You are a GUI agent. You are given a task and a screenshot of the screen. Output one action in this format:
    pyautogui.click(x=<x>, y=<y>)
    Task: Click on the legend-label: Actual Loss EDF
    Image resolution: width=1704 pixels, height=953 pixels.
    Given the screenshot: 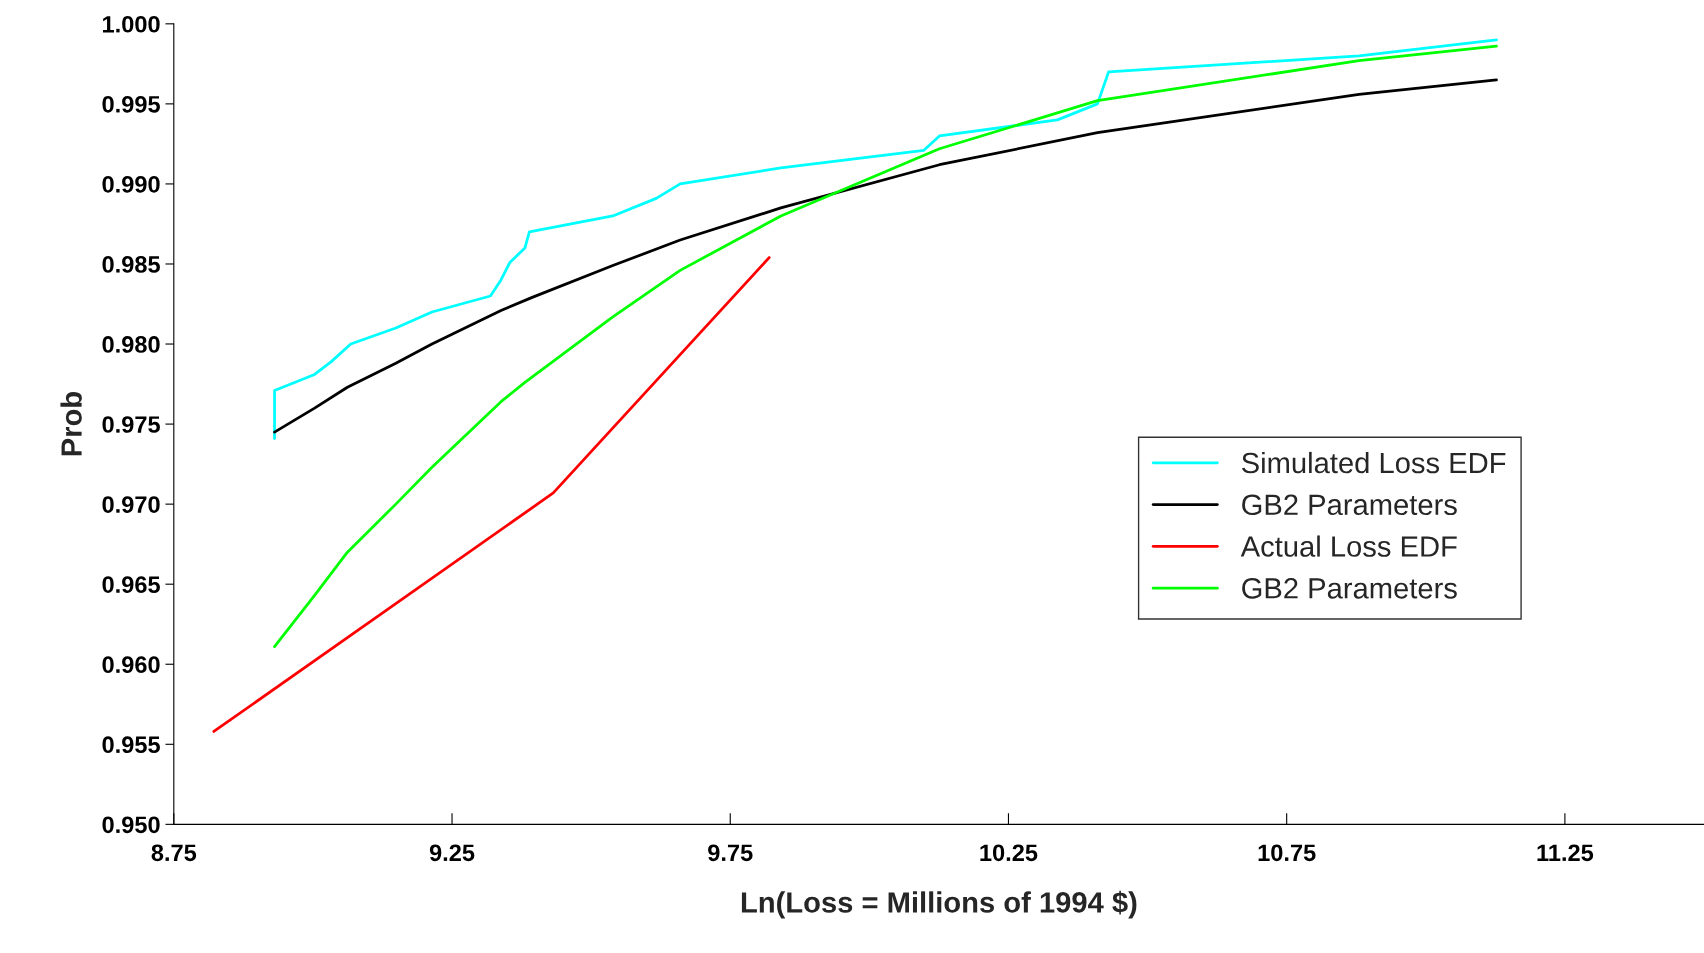 What is the action you would take?
    pyautogui.click(x=1348, y=546)
    